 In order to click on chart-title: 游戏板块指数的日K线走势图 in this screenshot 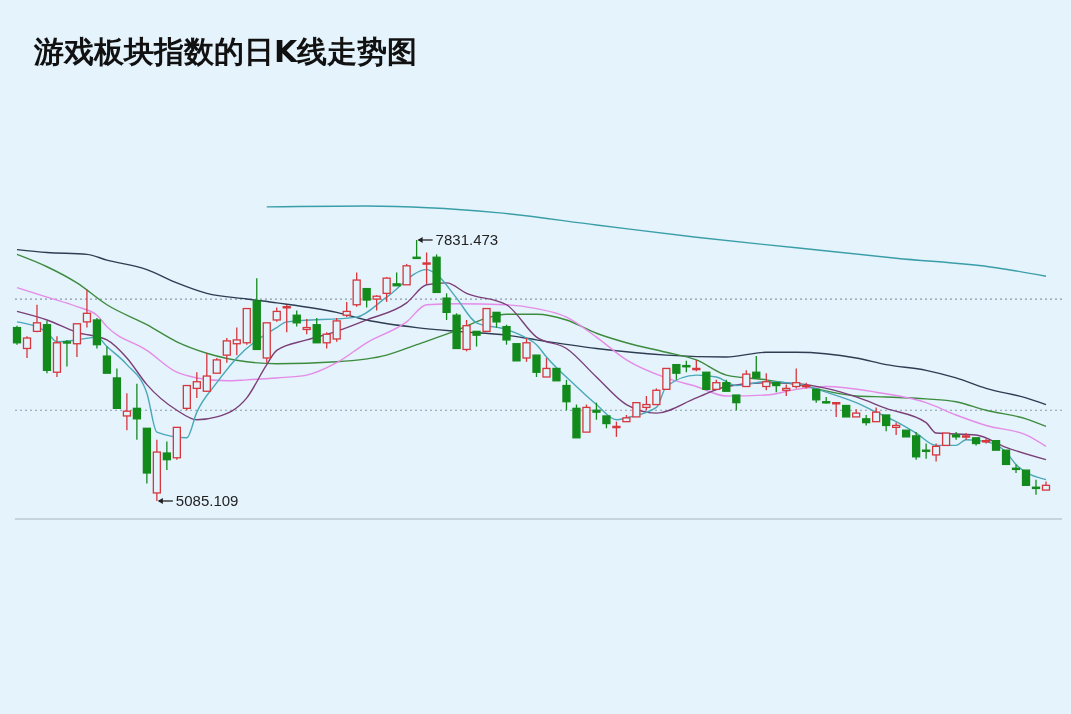, I will do `click(225, 51)`.